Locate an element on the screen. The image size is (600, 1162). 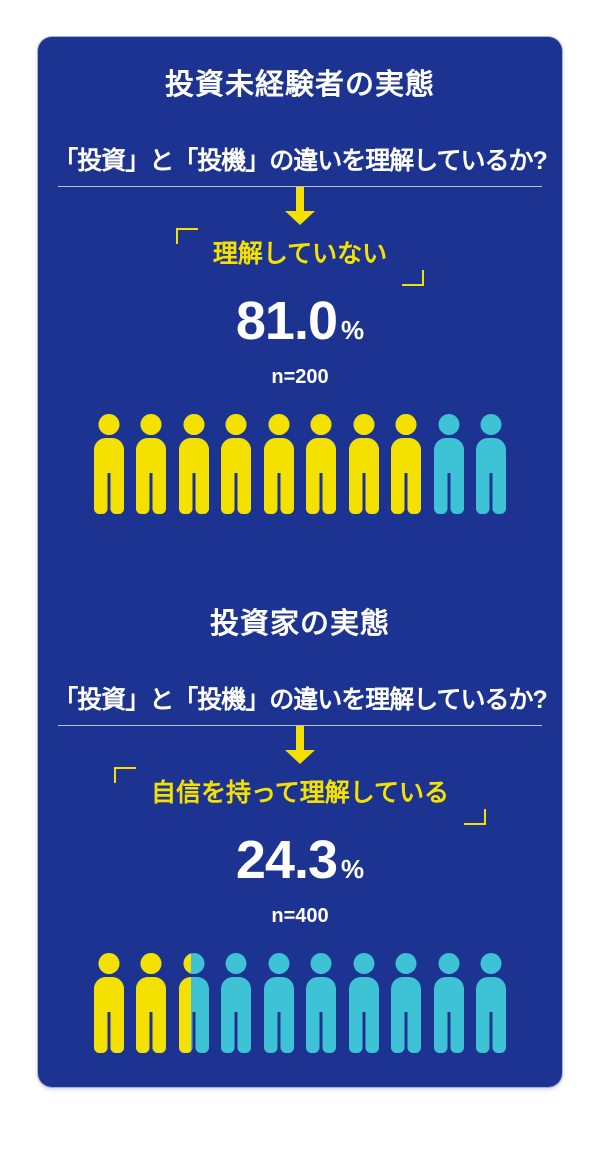
answer-bracket-group: 自信を持って理解している is located at coordinates (299, 796).